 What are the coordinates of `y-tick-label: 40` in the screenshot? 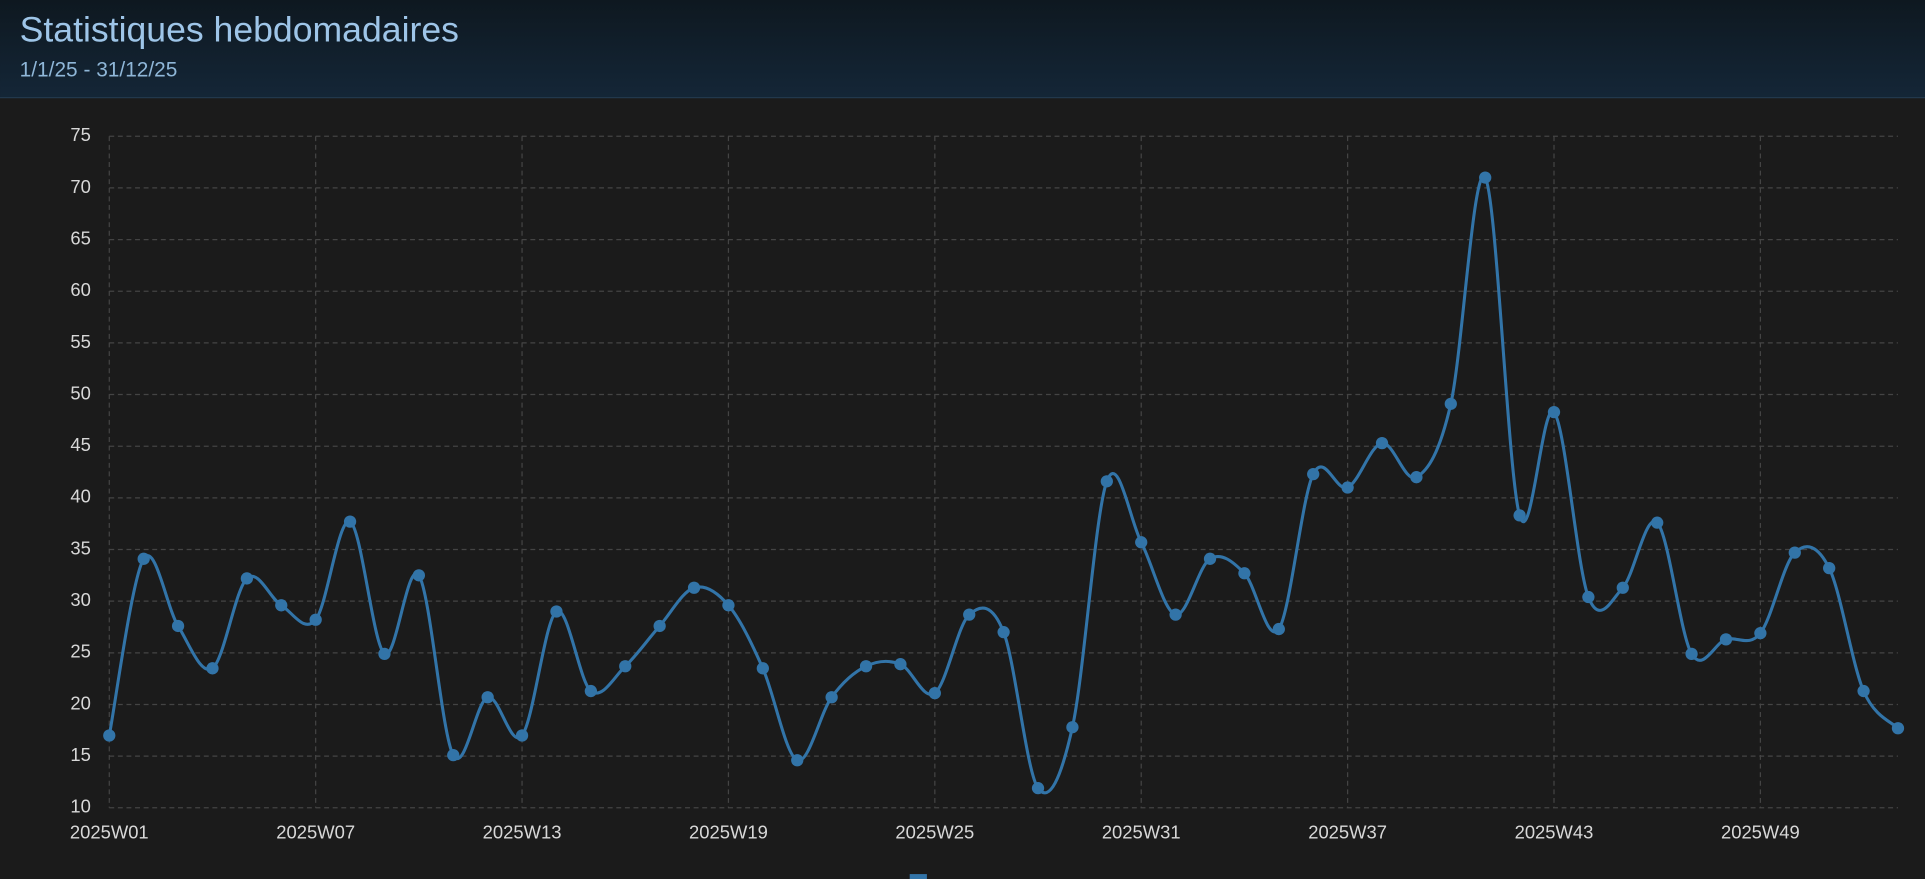 It's located at (80, 496).